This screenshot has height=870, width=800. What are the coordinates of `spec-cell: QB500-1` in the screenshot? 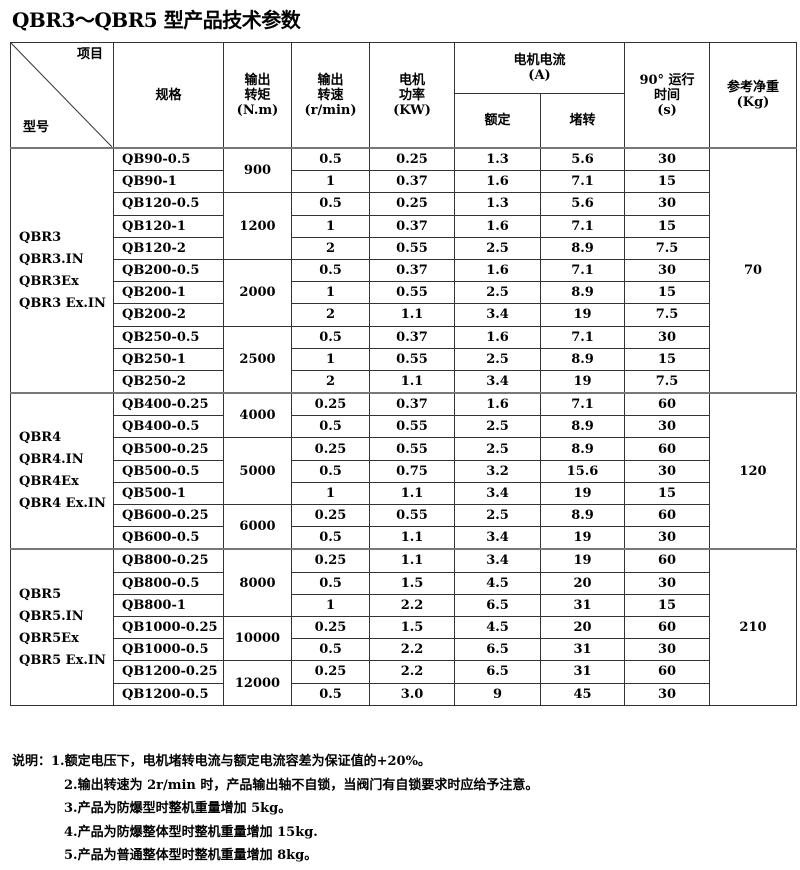 It's located at (168, 493).